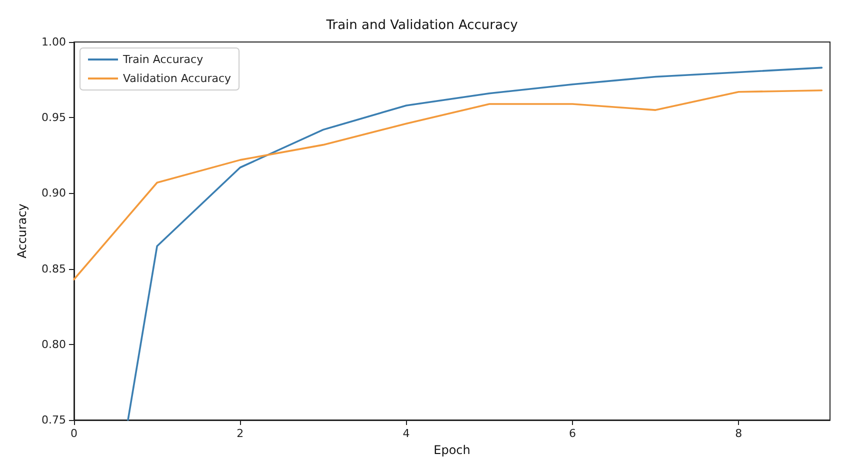 The height and width of the screenshot is (470, 844). I want to click on y-axis-title: Accuracy, so click(22, 231).